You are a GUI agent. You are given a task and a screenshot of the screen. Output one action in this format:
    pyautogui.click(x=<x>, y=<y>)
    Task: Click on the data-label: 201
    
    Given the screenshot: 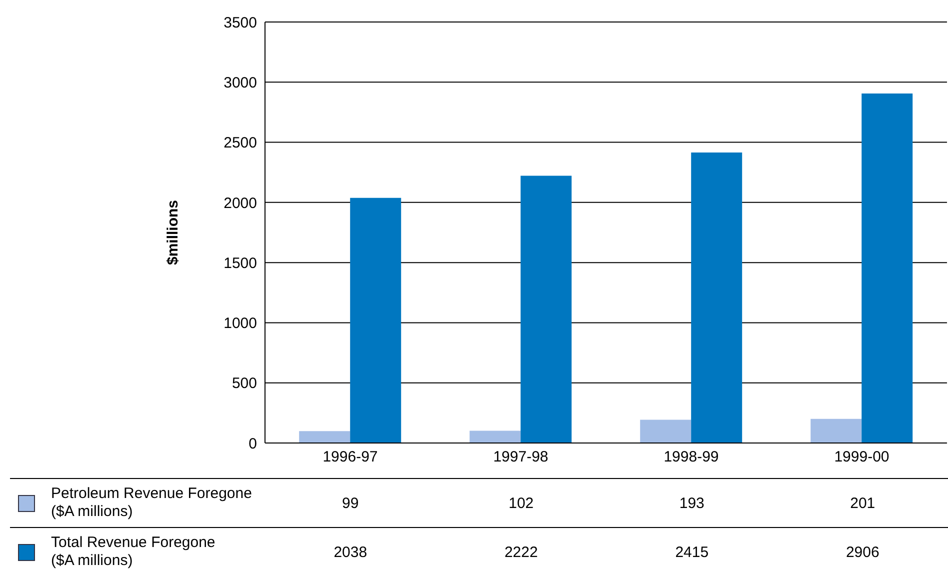 What is the action you would take?
    pyautogui.click(x=862, y=503)
    